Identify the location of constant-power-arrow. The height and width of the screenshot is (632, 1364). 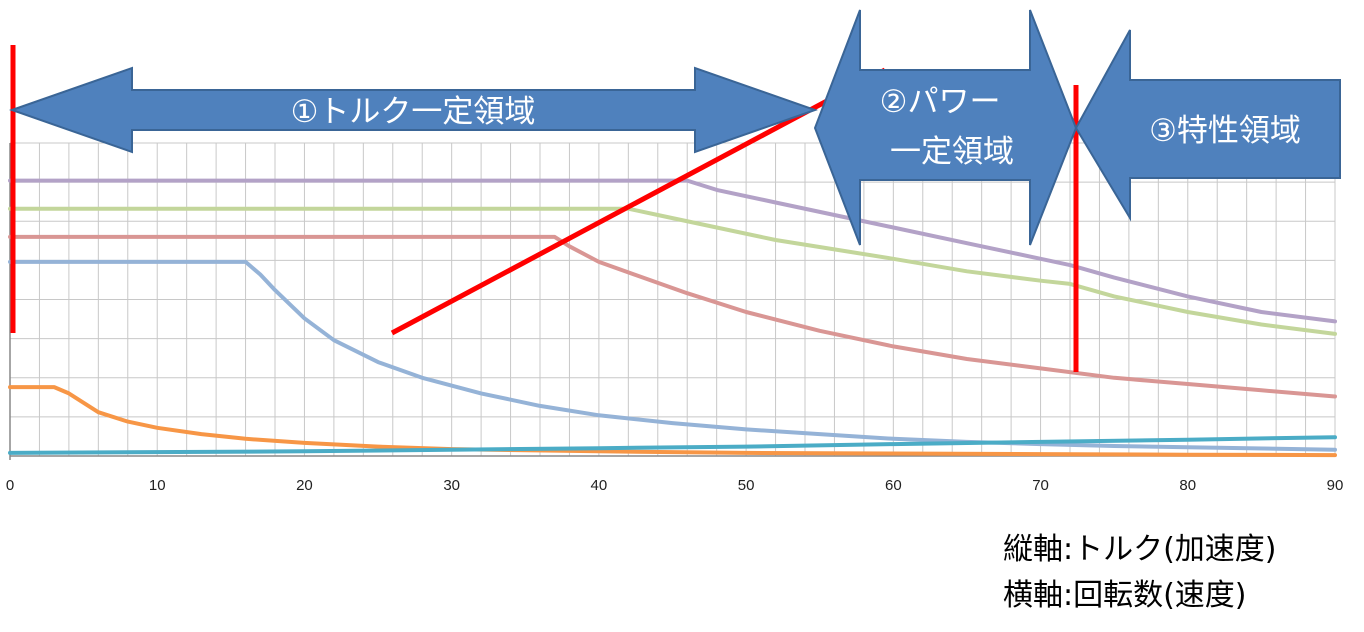
(945, 127).